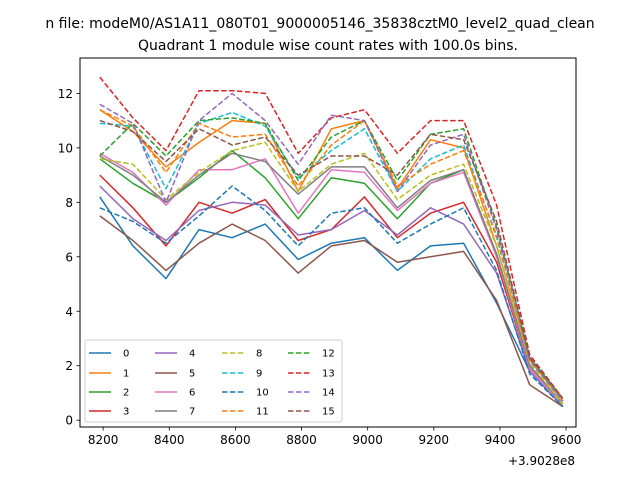 The image size is (640, 480). What do you see at coordinates (126, 393) in the screenshot?
I see `legend-label-2: 2` at bounding box center [126, 393].